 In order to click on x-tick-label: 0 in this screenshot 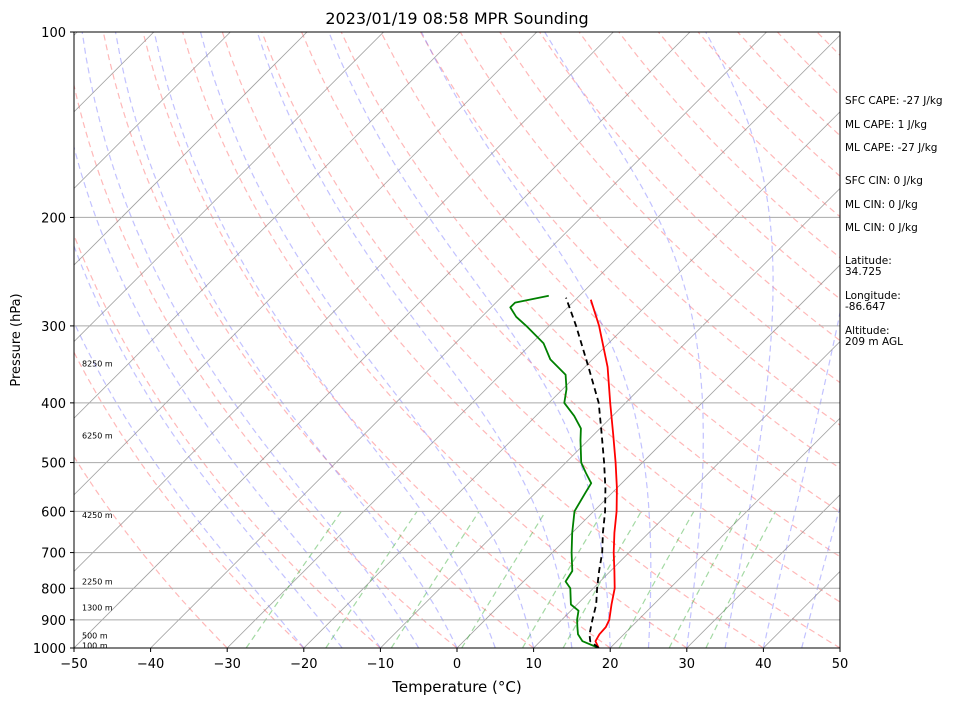, I will do `click(457, 664)`.